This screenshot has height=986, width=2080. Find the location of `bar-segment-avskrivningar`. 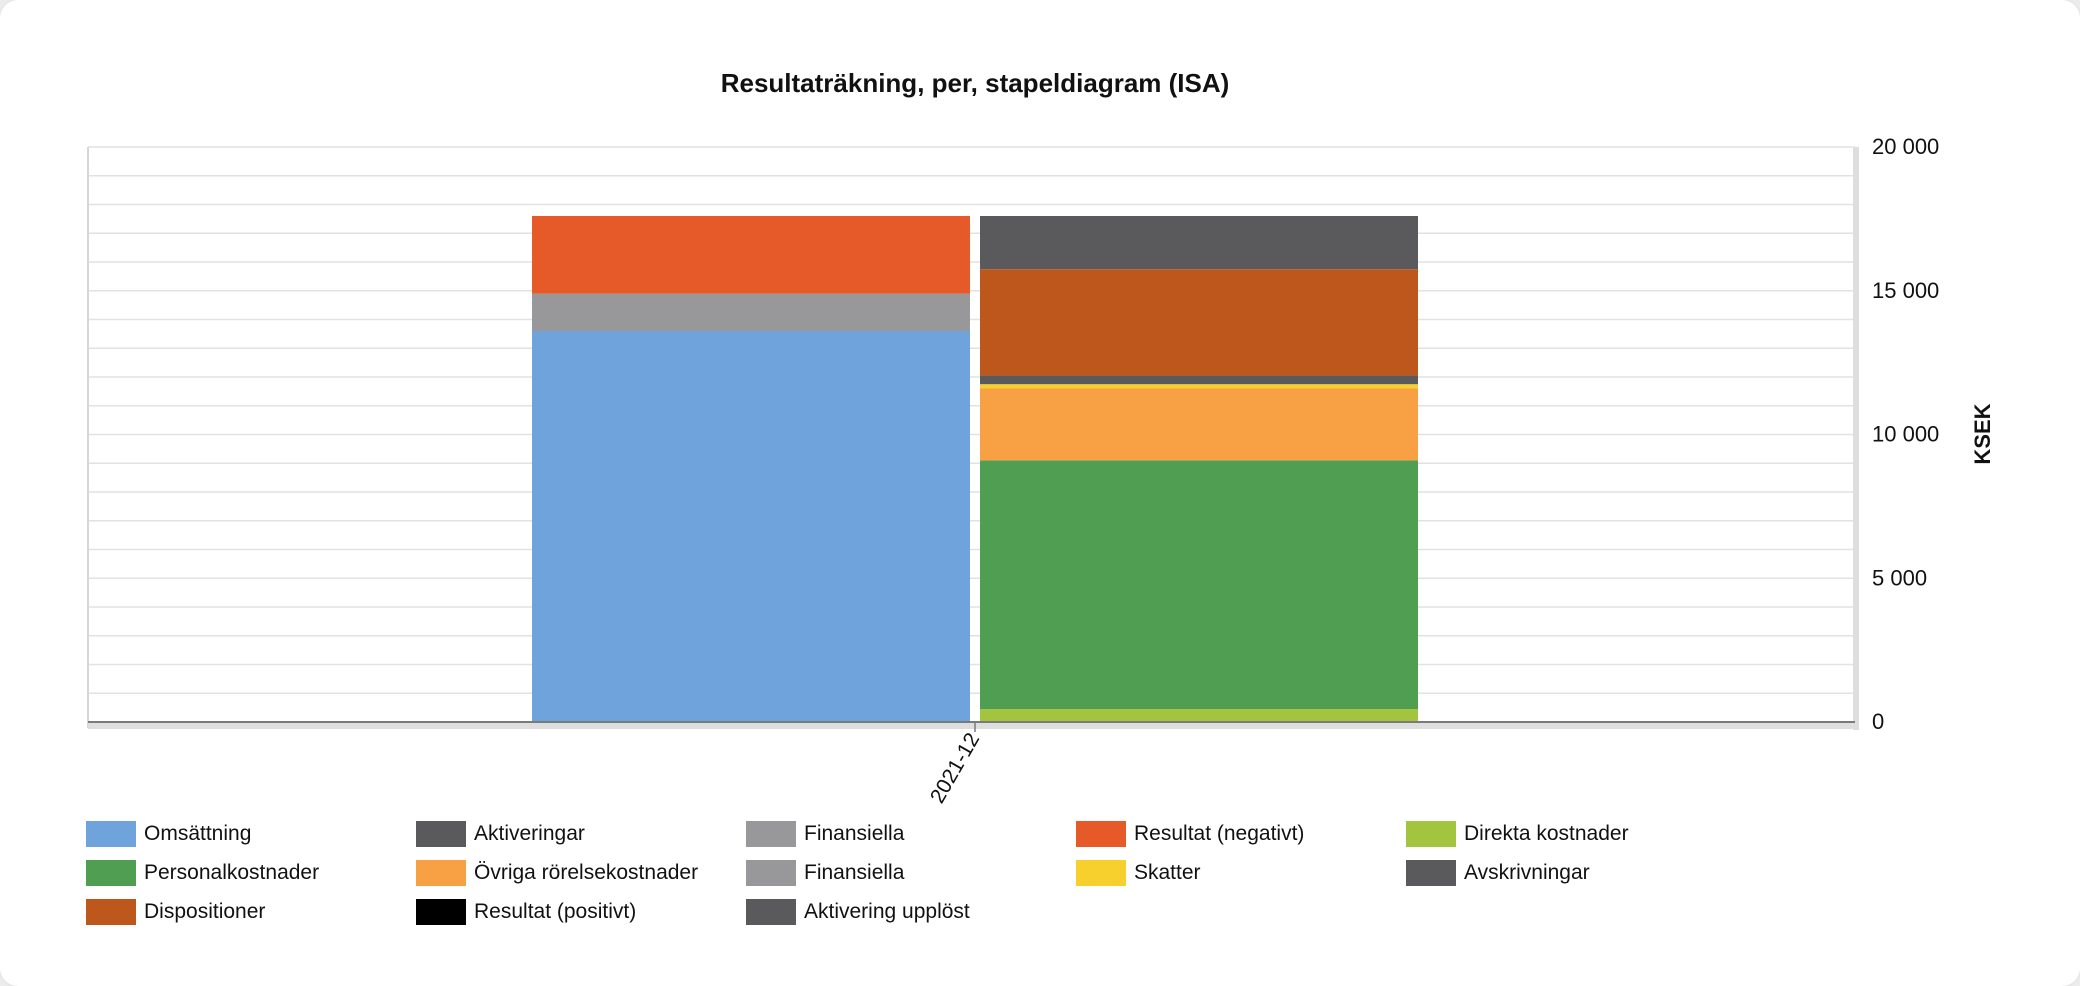

bar-segment-avskrivningar is located at coordinates (1199, 380).